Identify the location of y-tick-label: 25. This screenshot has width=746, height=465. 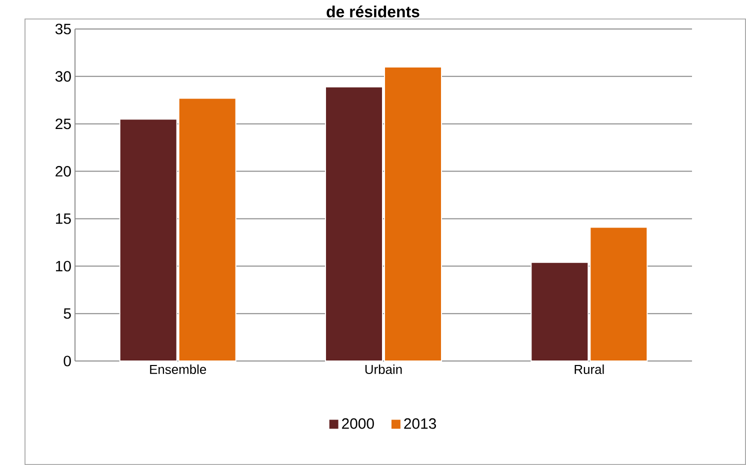
(63, 124).